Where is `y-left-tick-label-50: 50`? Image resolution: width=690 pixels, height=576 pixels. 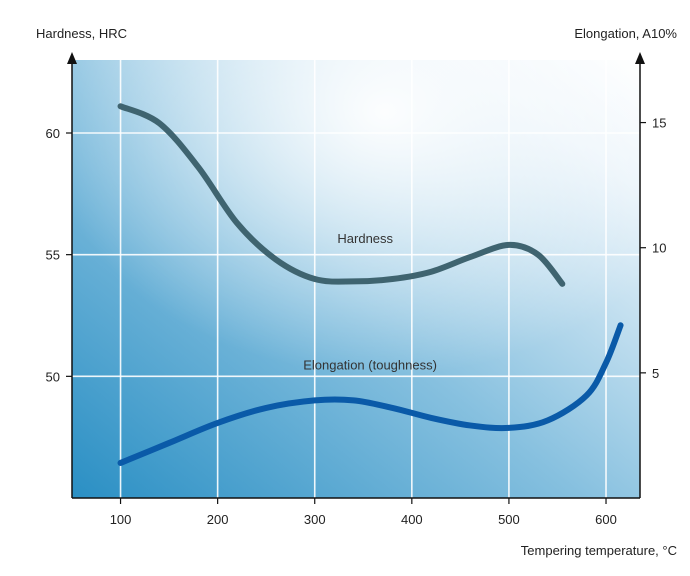
y-left-tick-label-50: 50 is located at coordinates (53, 376).